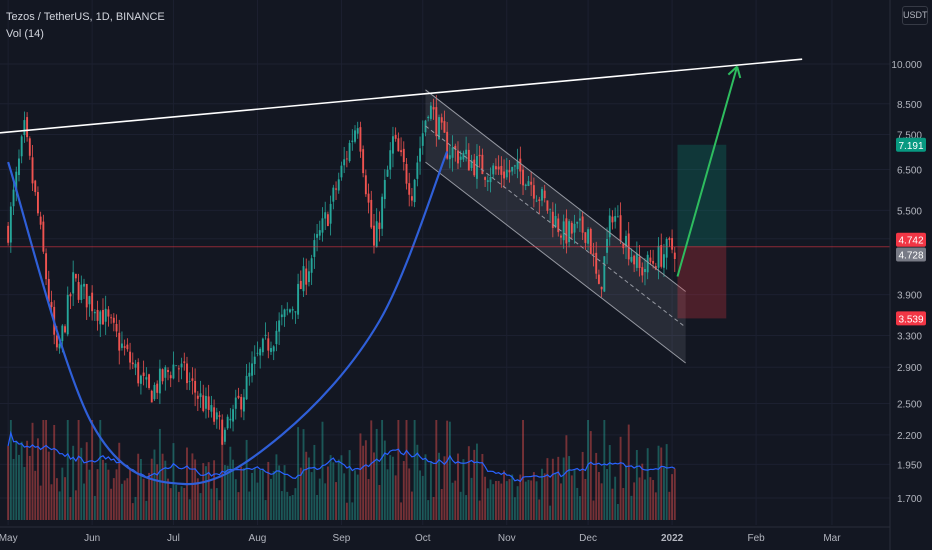 This screenshot has width=932, height=550. Describe the element at coordinates (555, 262) in the screenshot. I see `channel-lower-line` at that location.